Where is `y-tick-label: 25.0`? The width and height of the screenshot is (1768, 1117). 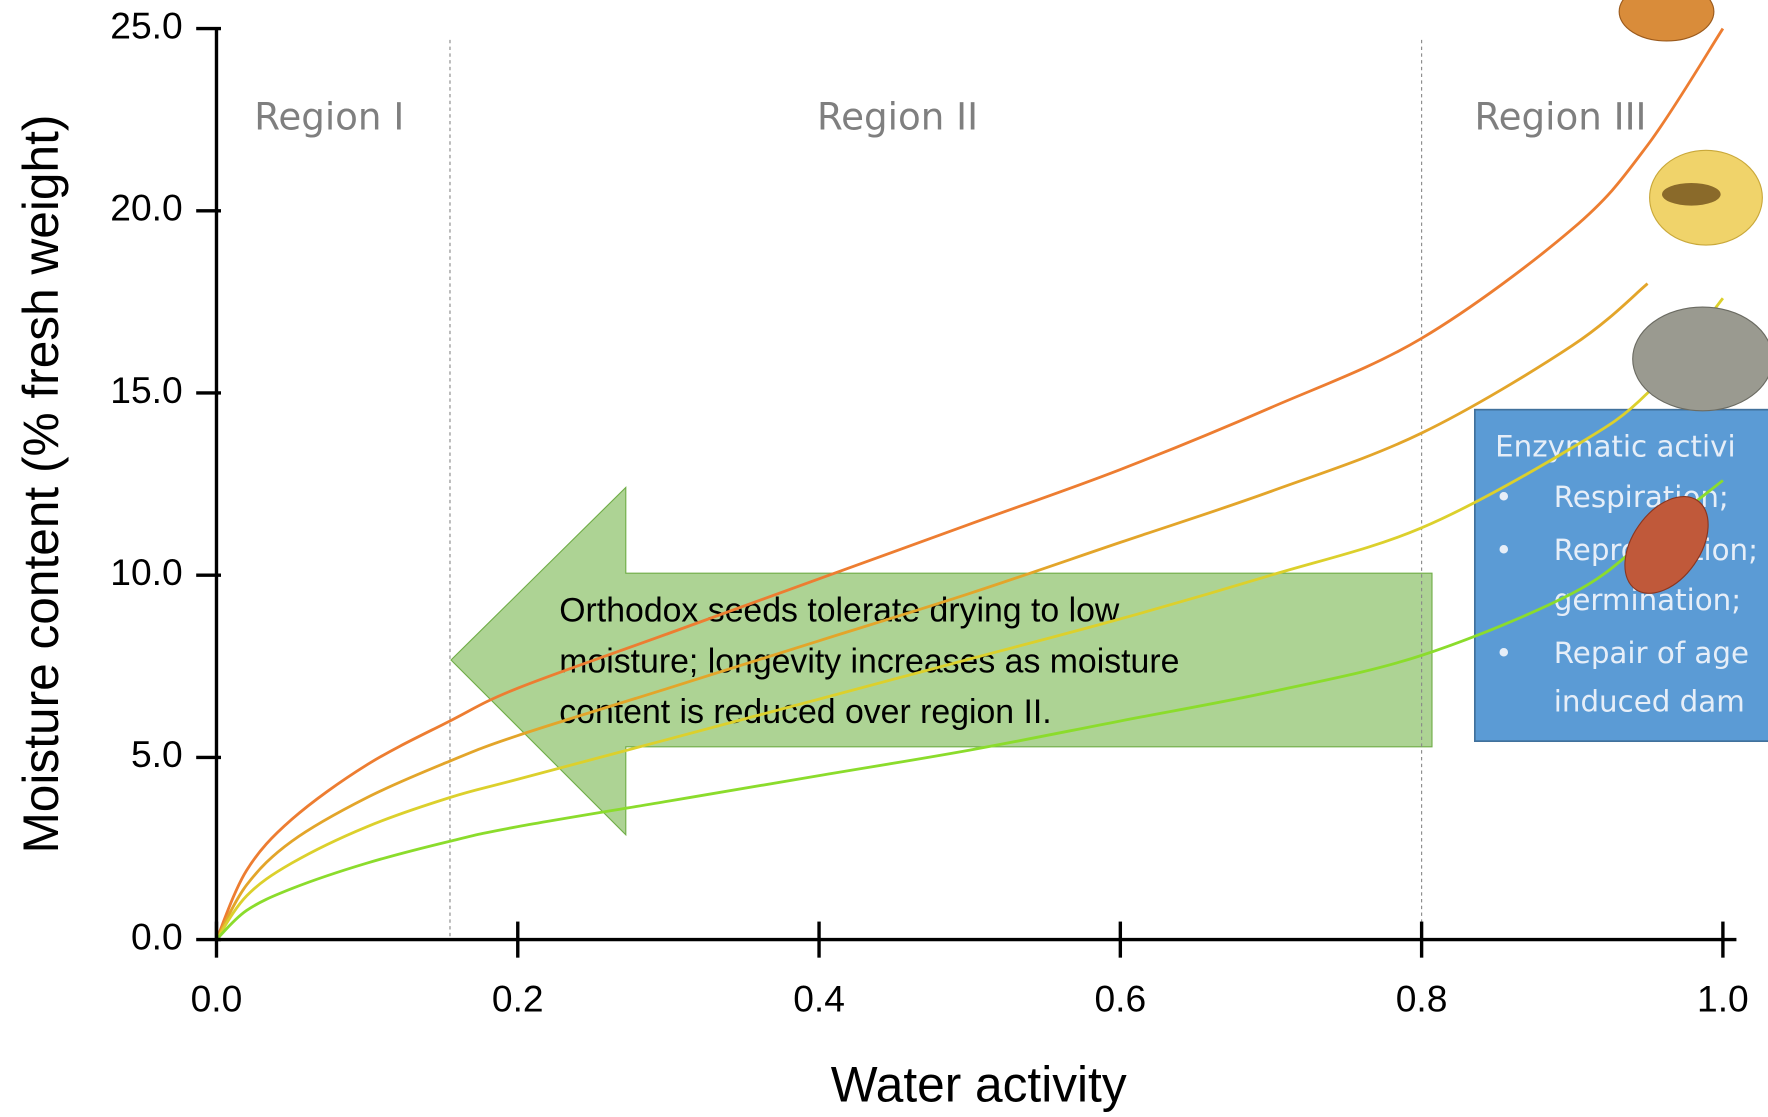 y-tick-label: 25.0 is located at coordinates (146, 25).